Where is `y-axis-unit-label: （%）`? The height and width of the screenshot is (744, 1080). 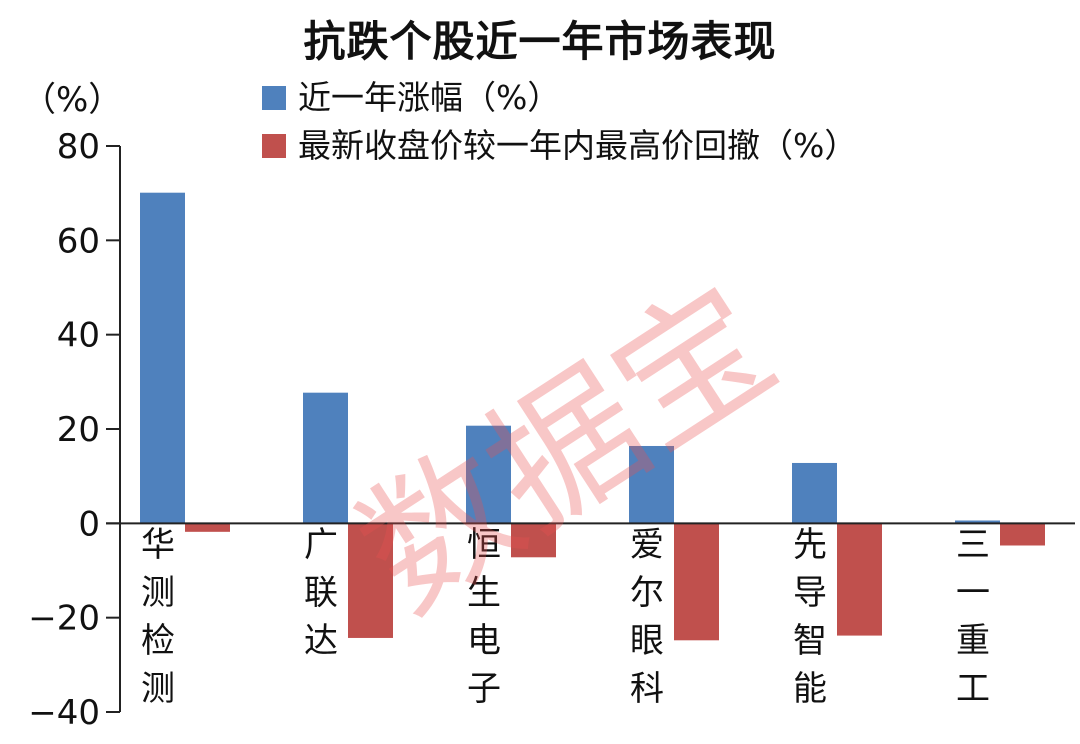
y-axis-unit-label: （%） is located at coordinates (72, 100).